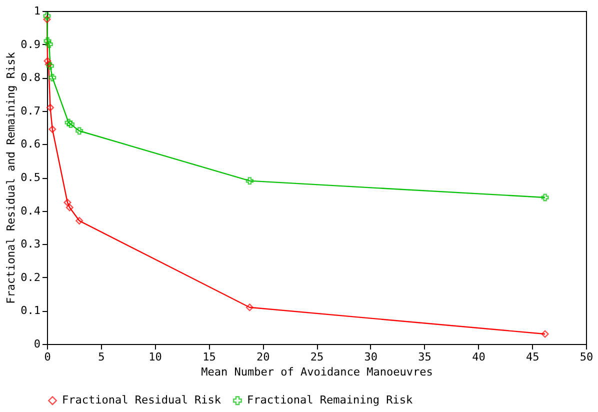 This screenshot has width=598, height=412. I want to click on x-tick-label: 45, so click(533, 357).